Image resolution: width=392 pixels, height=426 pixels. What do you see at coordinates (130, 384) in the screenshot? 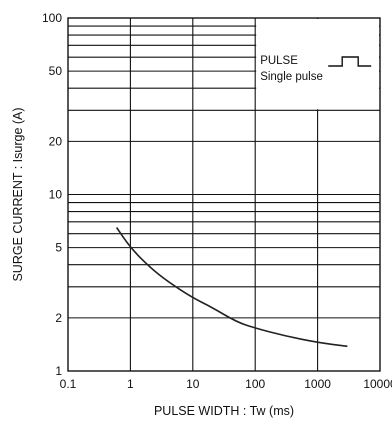
I see `x-tick-label: 1` at bounding box center [130, 384].